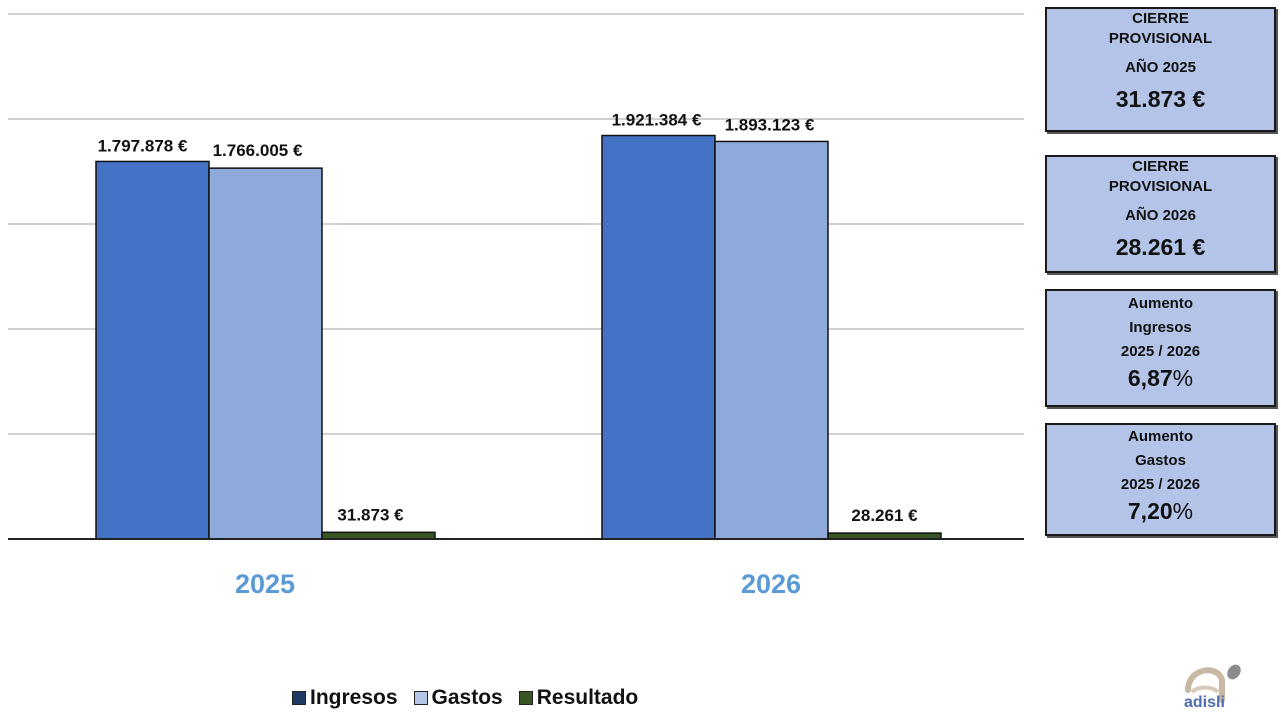 Image resolution: width=1281 pixels, height=713 pixels. I want to click on category-labels: 2025 2026, so click(518, 584).